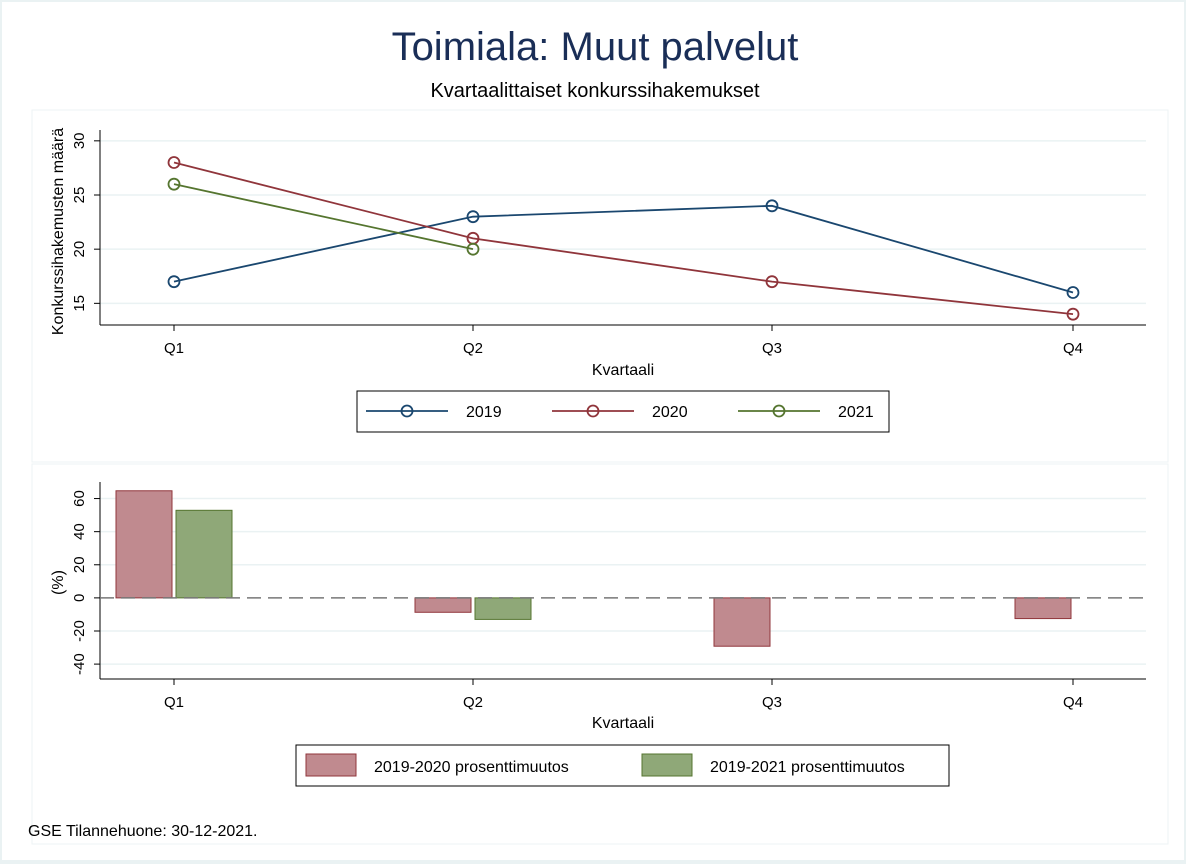 This screenshot has height=864, width=1186. What do you see at coordinates (323, 217) in the screenshot?
I see `line-series-2021` at bounding box center [323, 217].